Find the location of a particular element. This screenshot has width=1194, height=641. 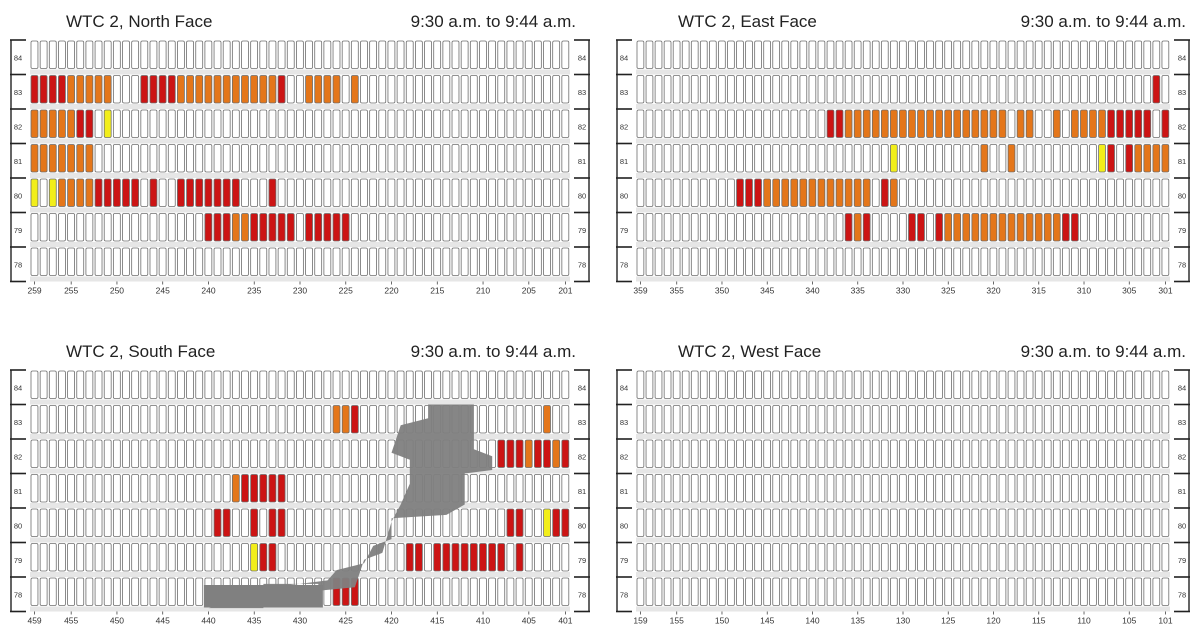

x-tick-label: 435 is located at coordinates (254, 621).